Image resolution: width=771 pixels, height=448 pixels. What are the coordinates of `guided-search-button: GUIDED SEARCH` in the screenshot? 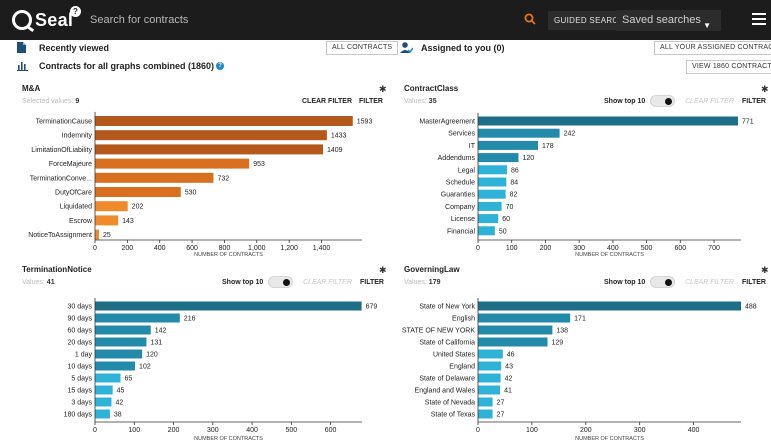 It's located at (589, 20).